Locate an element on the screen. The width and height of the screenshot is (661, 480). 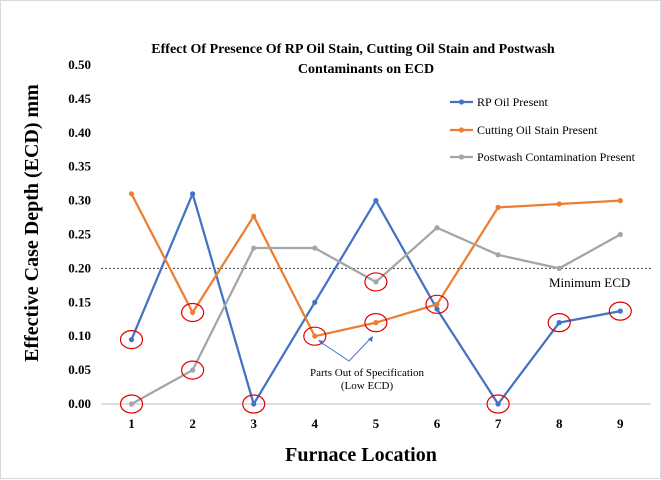
x-tick-label: 9 is located at coordinates (620, 423).